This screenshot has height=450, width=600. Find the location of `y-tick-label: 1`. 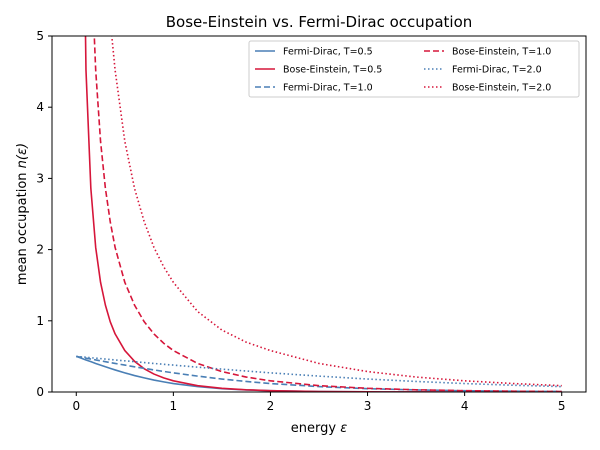

y-tick-label: 1 is located at coordinates (40, 321).